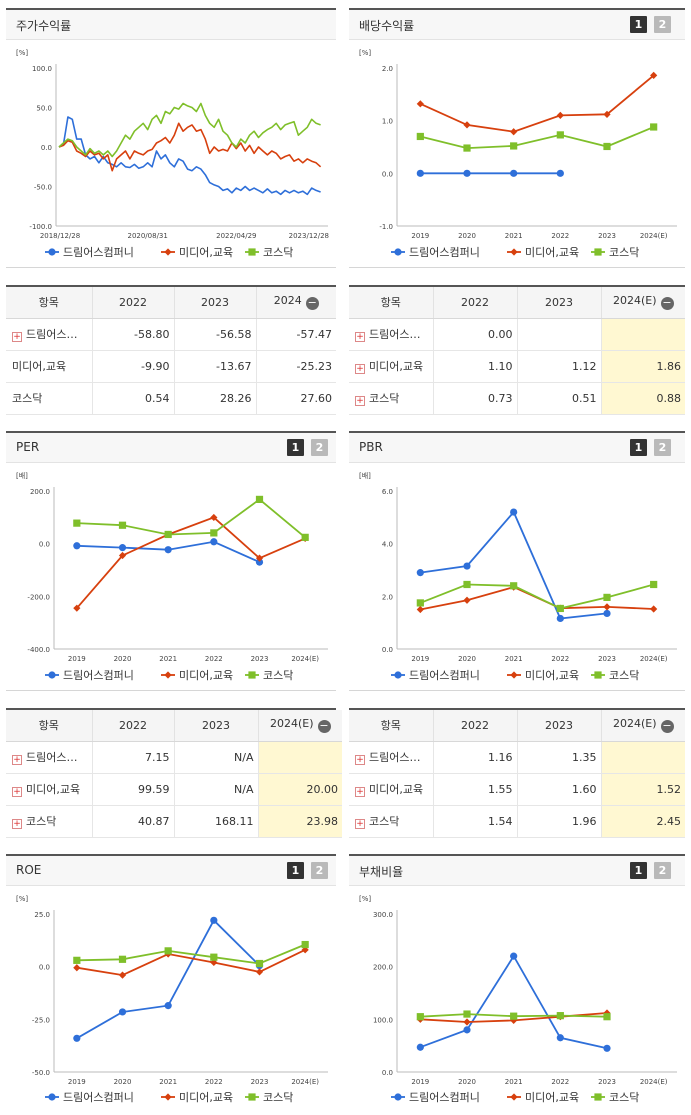  What do you see at coordinates (296, 303) in the screenshot?
I see `col-header-2024: 2024−` at bounding box center [296, 303].